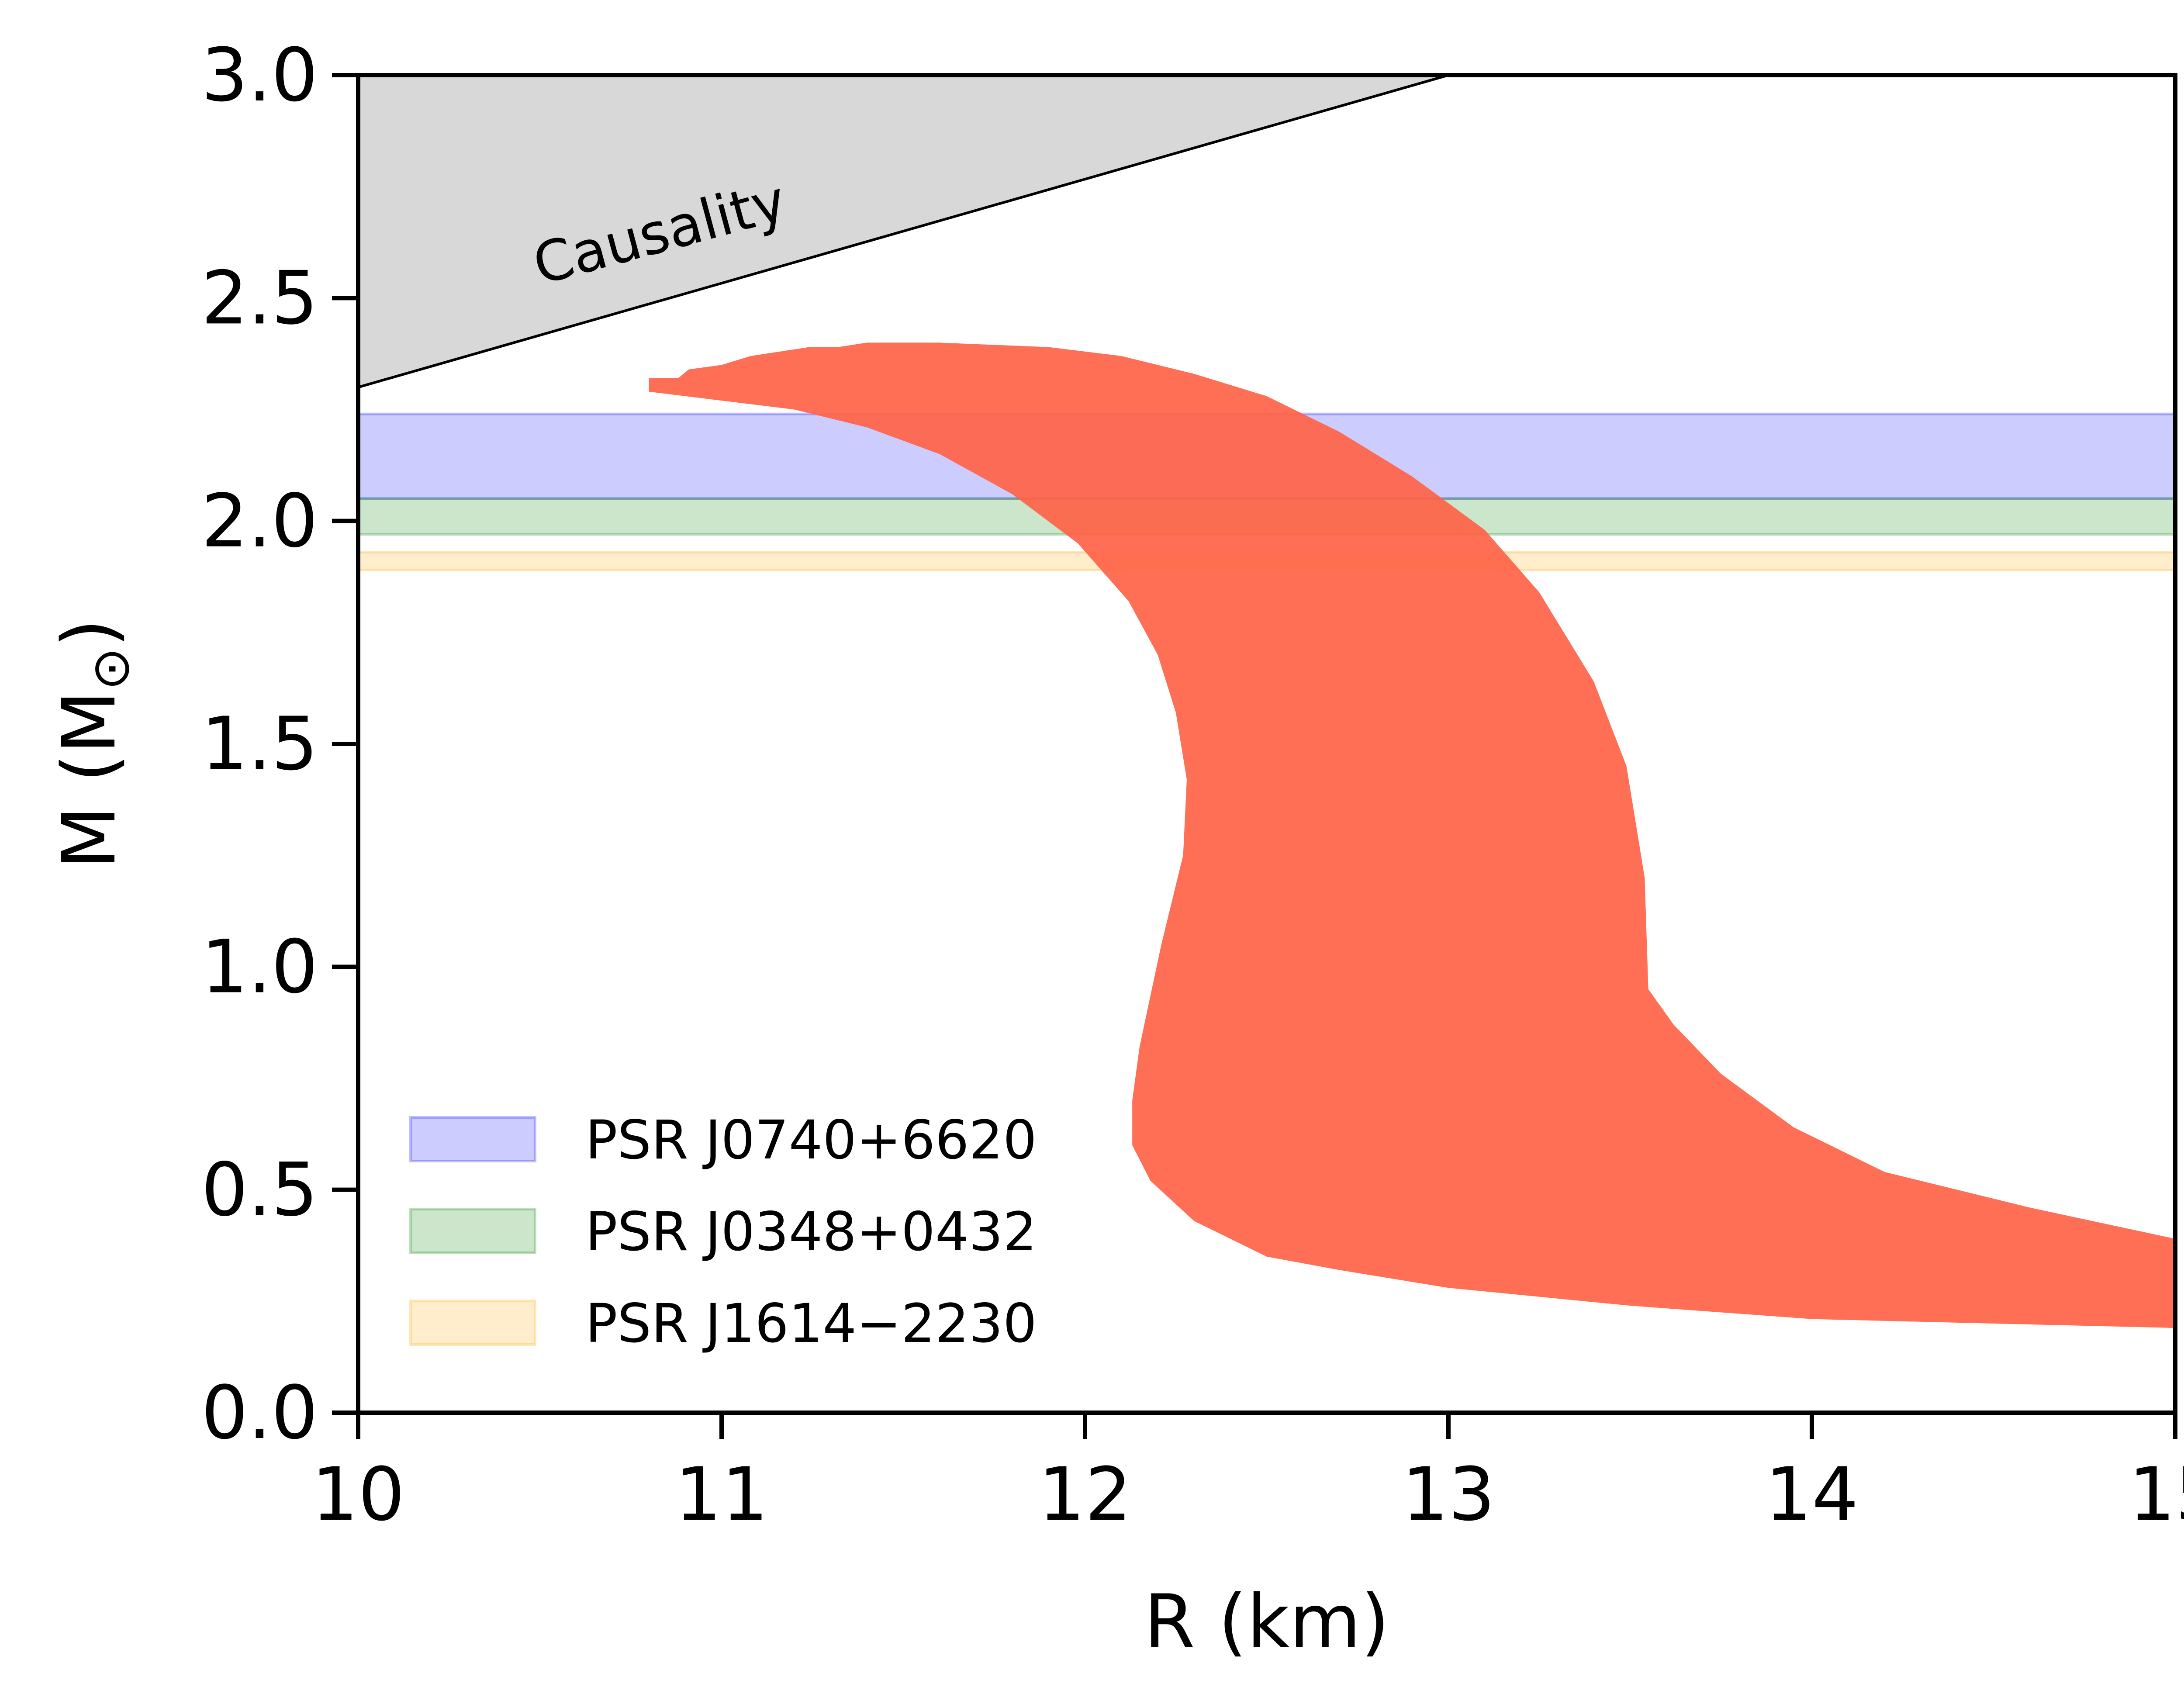  What do you see at coordinates (259, 744) in the screenshot?
I see `y-tick-label: 1.5` at bounding box center [259, 744].